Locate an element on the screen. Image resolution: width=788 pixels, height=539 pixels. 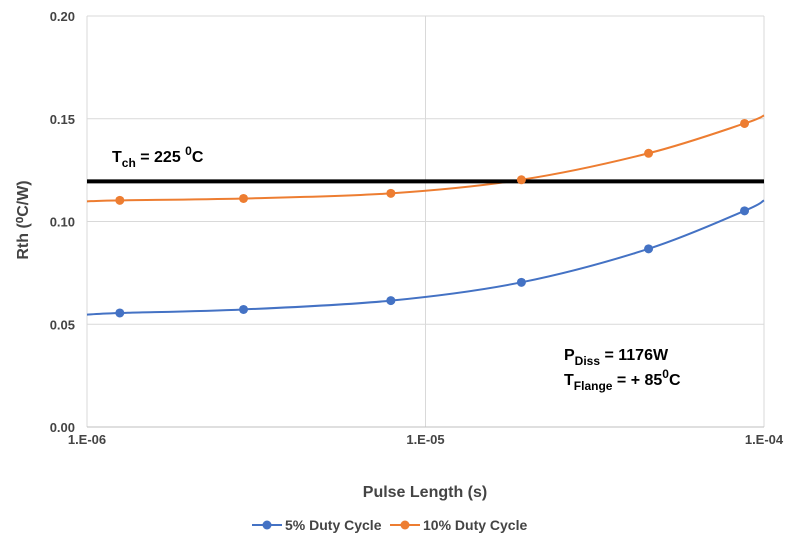
x-tick-labels: 1.E-06 1.E-05 1.E-04 is located at coordinates (426, 439).